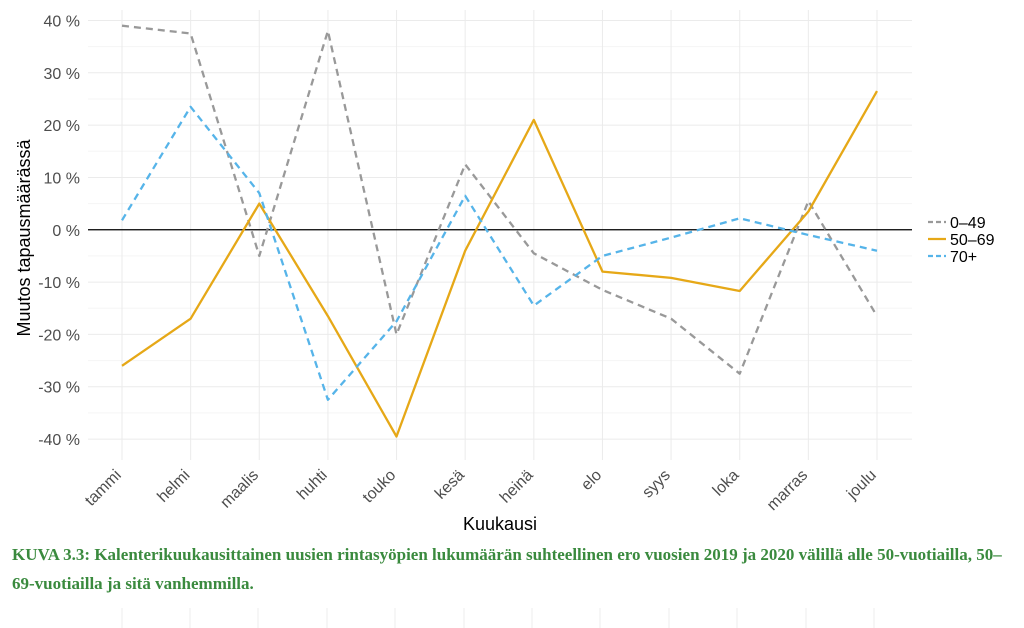  I want to click on legend-label: 50–69, so click(972, 240).